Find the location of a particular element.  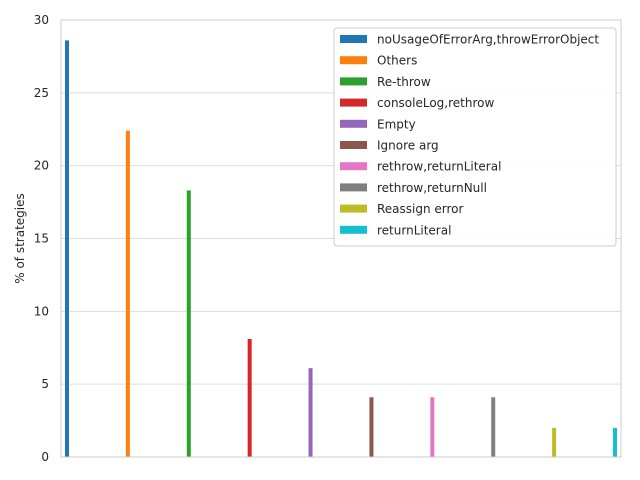

y-tick-label: 30 is located at coordinates (41, 20).